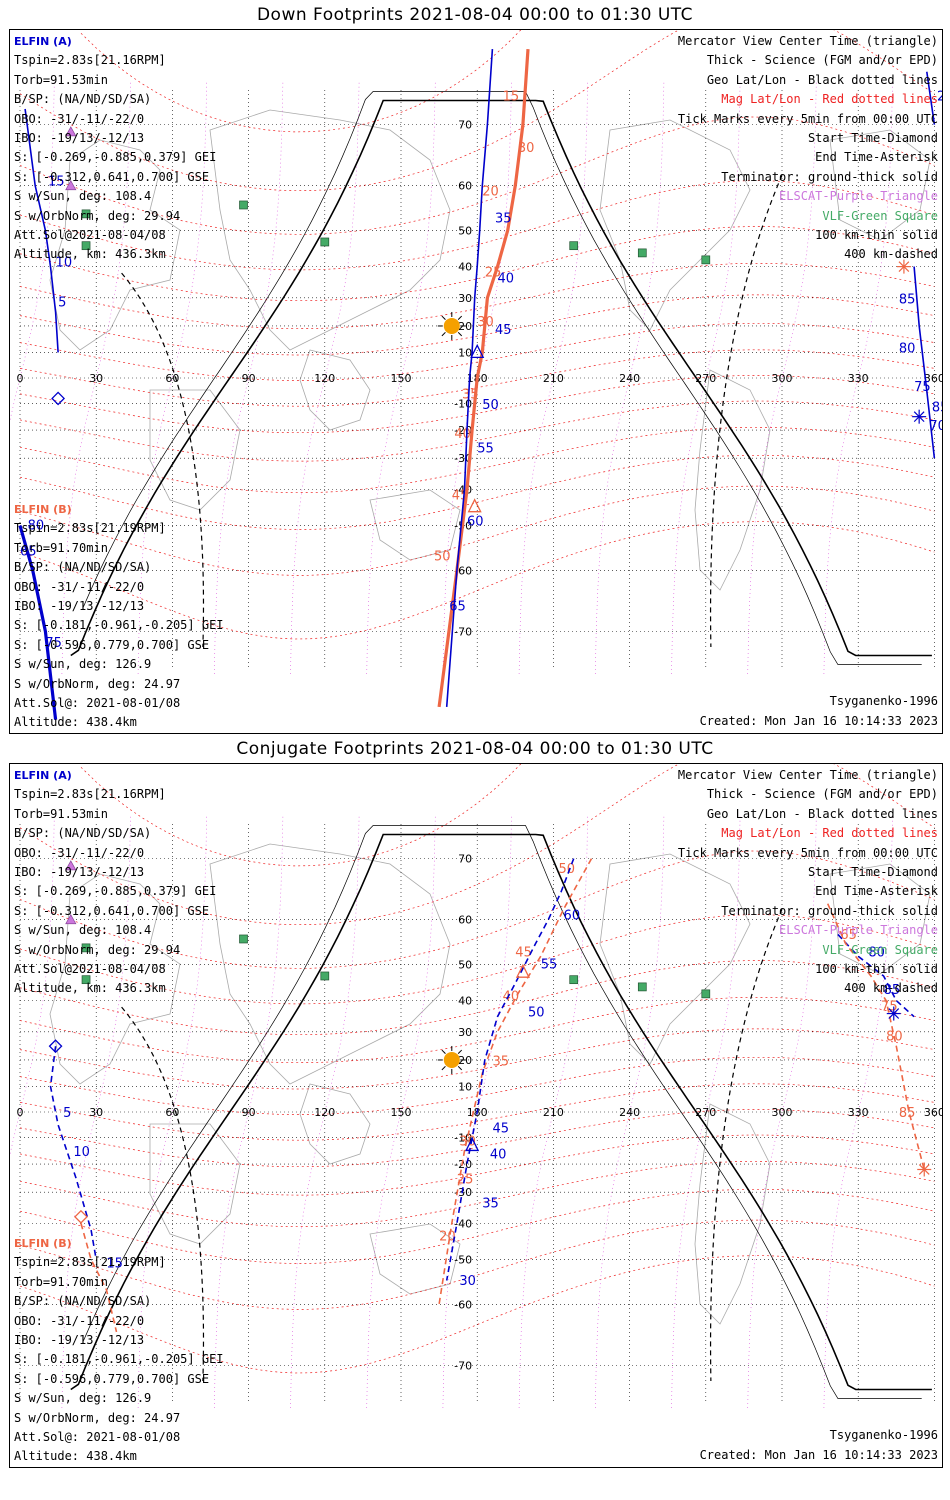 The height and width of the screenshot is (1500, 950). I want to click on sat-a-line: Torb=91.53min, so click(61, 813).